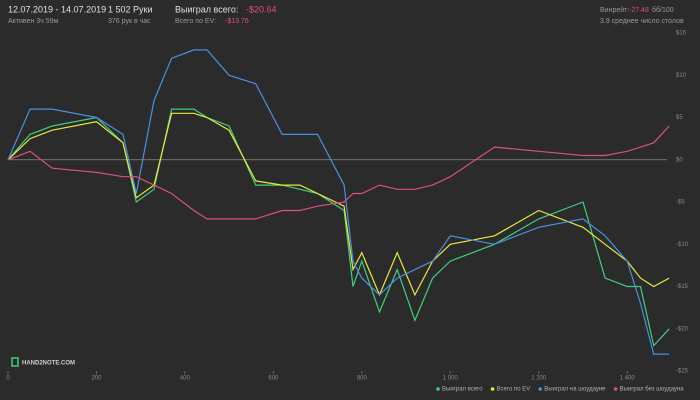 This screenshot has height=400, width=700. Describe the element at coordinates (681, 76) in the screenshot. I see `y-tick-label: $10` at that location.